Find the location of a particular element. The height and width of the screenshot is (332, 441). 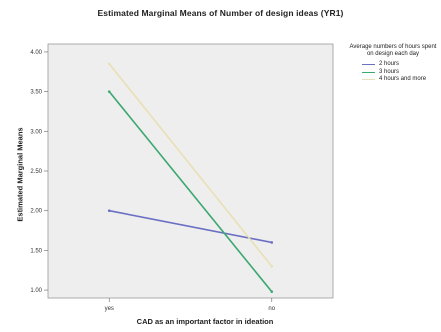

legend-item: 4 hours and more is located at coordinates (401, 79).